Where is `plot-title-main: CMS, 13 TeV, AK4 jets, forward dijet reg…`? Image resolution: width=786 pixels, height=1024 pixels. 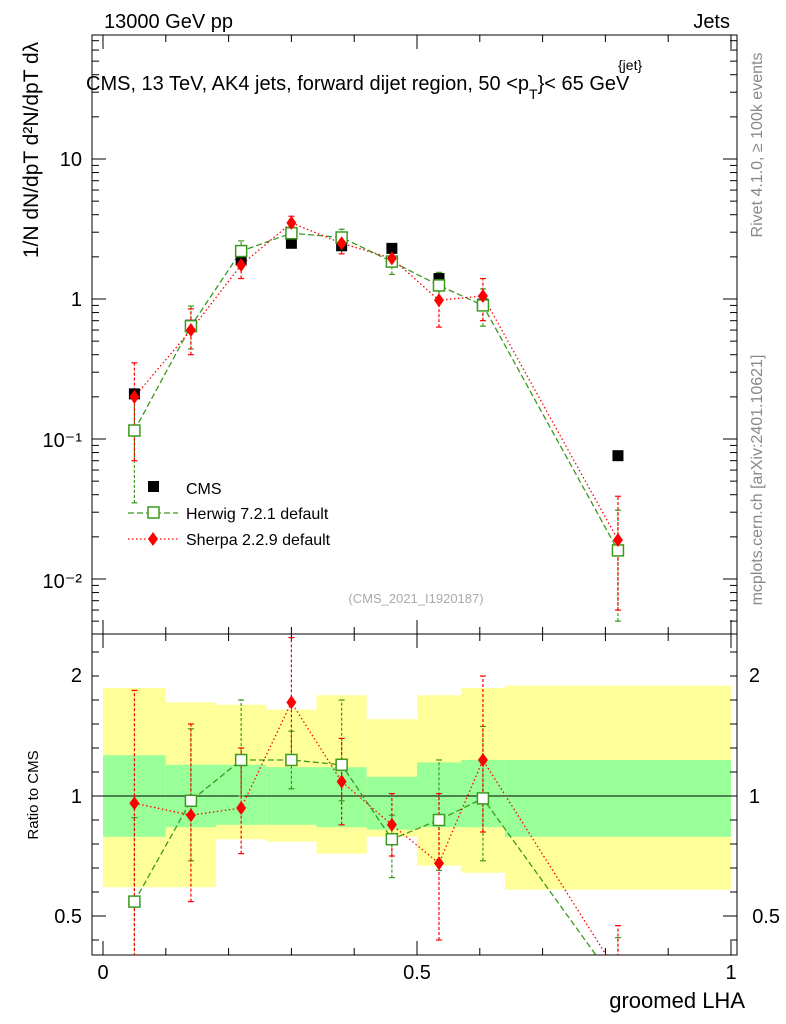 plot-title-main: CMS, 13 TeV, AK4 jets, forward dijet reg… is located at coordinates (358, 87).